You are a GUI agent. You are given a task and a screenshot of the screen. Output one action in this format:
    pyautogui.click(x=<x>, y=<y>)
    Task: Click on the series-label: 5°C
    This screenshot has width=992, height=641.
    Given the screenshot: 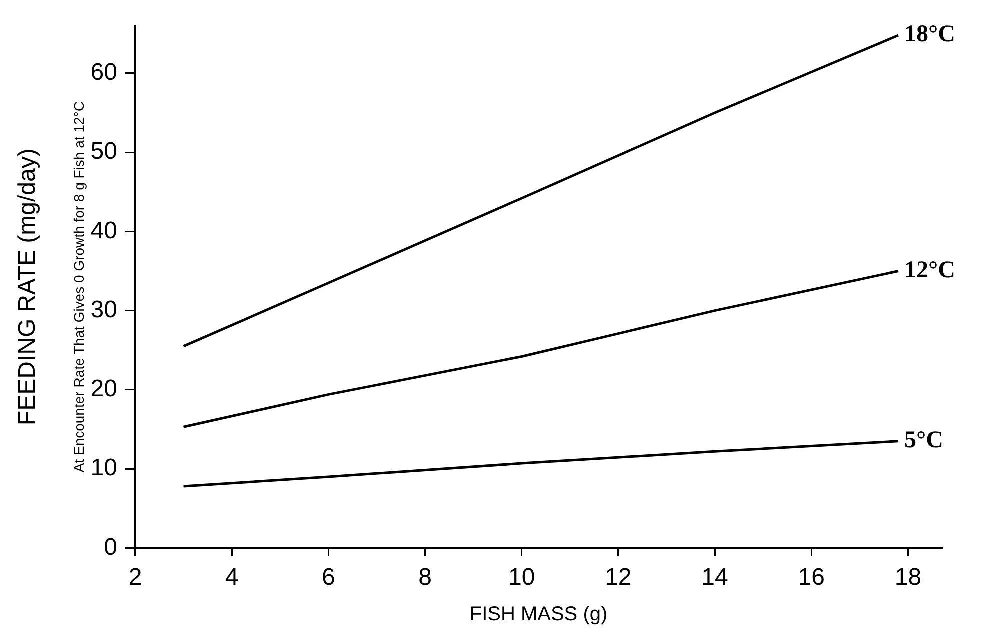 What is the action you would take?
    pyautogui.click(x=924, y=441)
    